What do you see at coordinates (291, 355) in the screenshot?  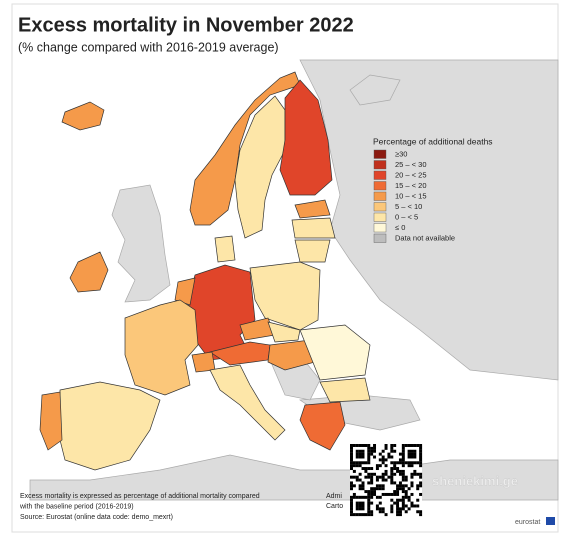 I see `hungary` at bounding box center [291, 355].